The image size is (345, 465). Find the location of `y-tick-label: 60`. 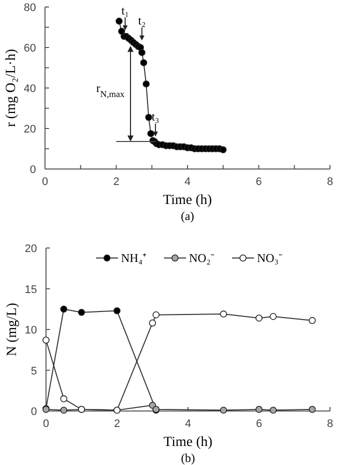

y-tick-label: 60 is located at coordinates (30, 48).